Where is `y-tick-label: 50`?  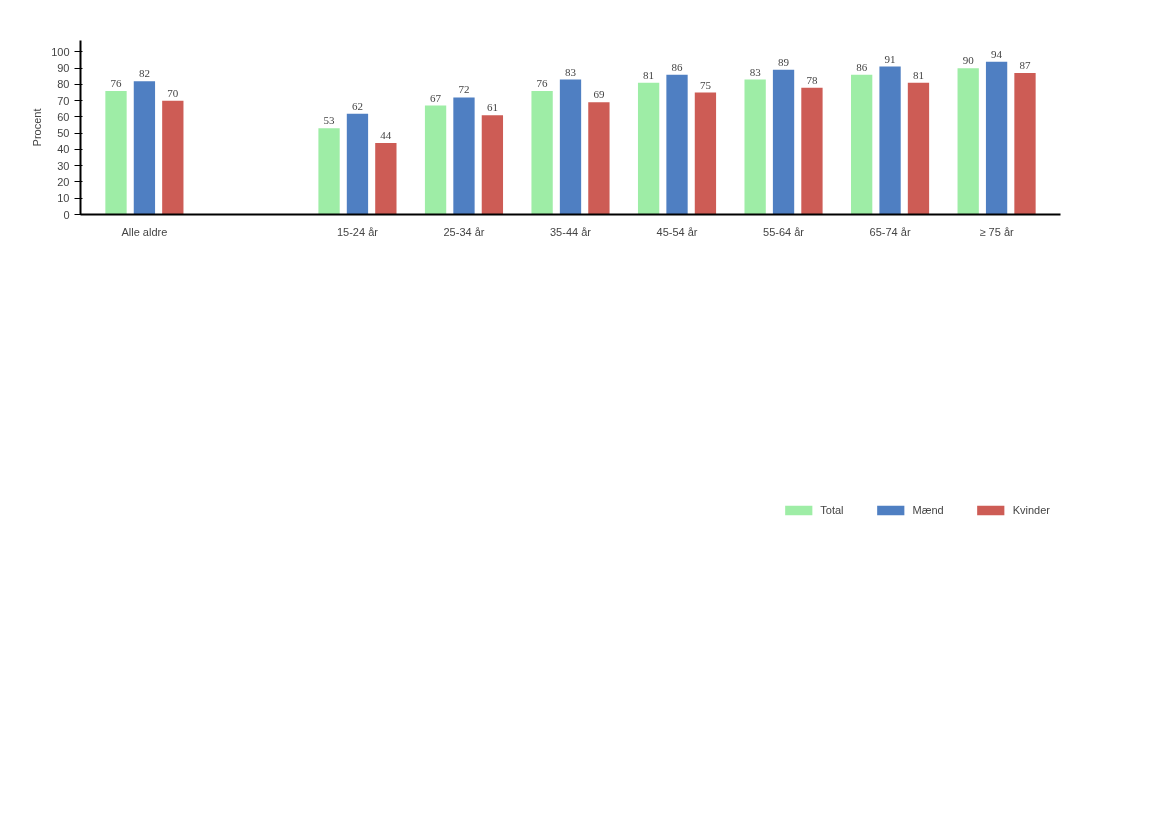
y-tick-label: 50 is located at coordinates (63, 133).